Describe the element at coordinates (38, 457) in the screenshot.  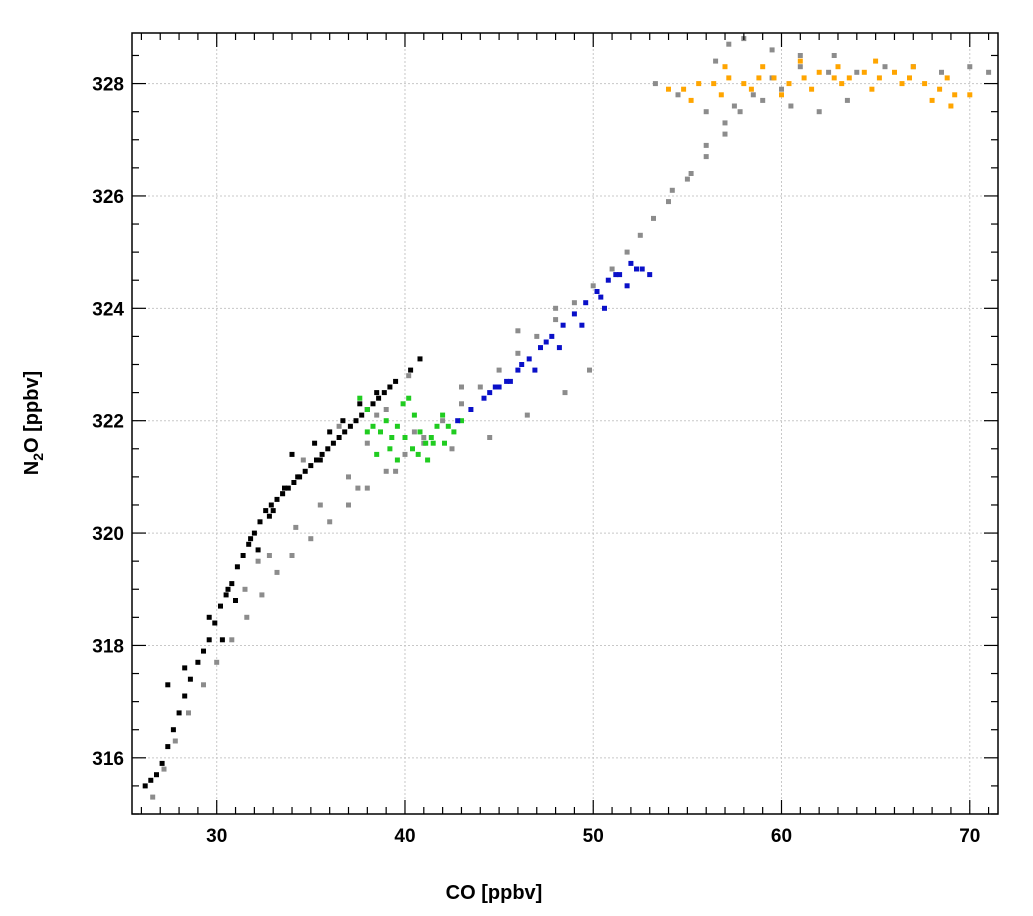
I see `y-axis-title-subscript: 2` at that location.